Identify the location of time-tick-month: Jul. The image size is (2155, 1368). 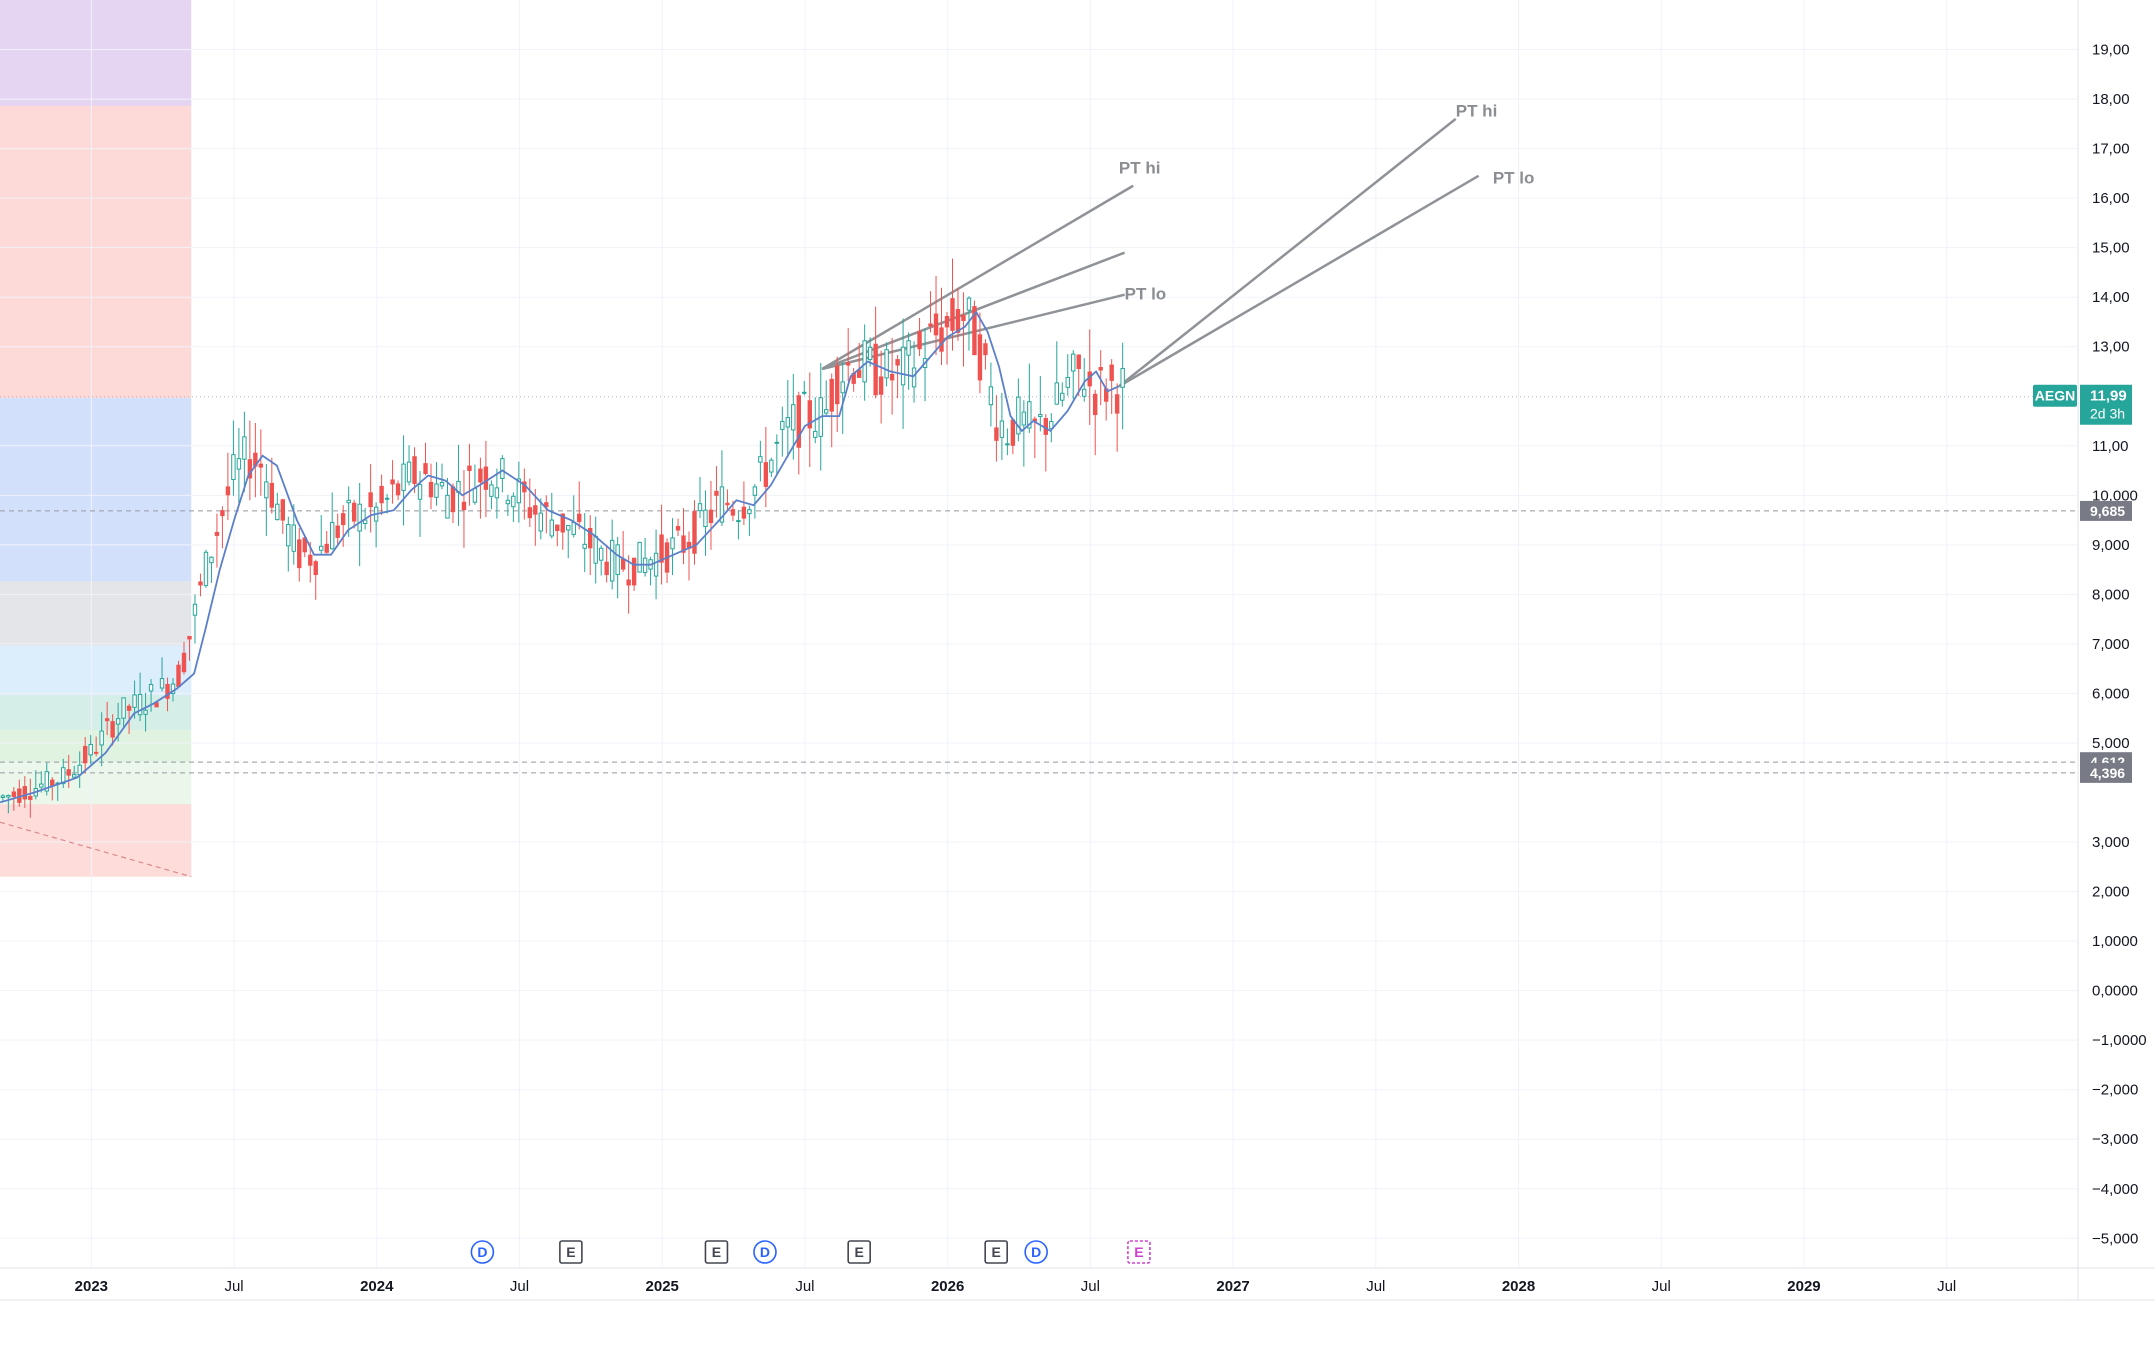
(519, 1286).